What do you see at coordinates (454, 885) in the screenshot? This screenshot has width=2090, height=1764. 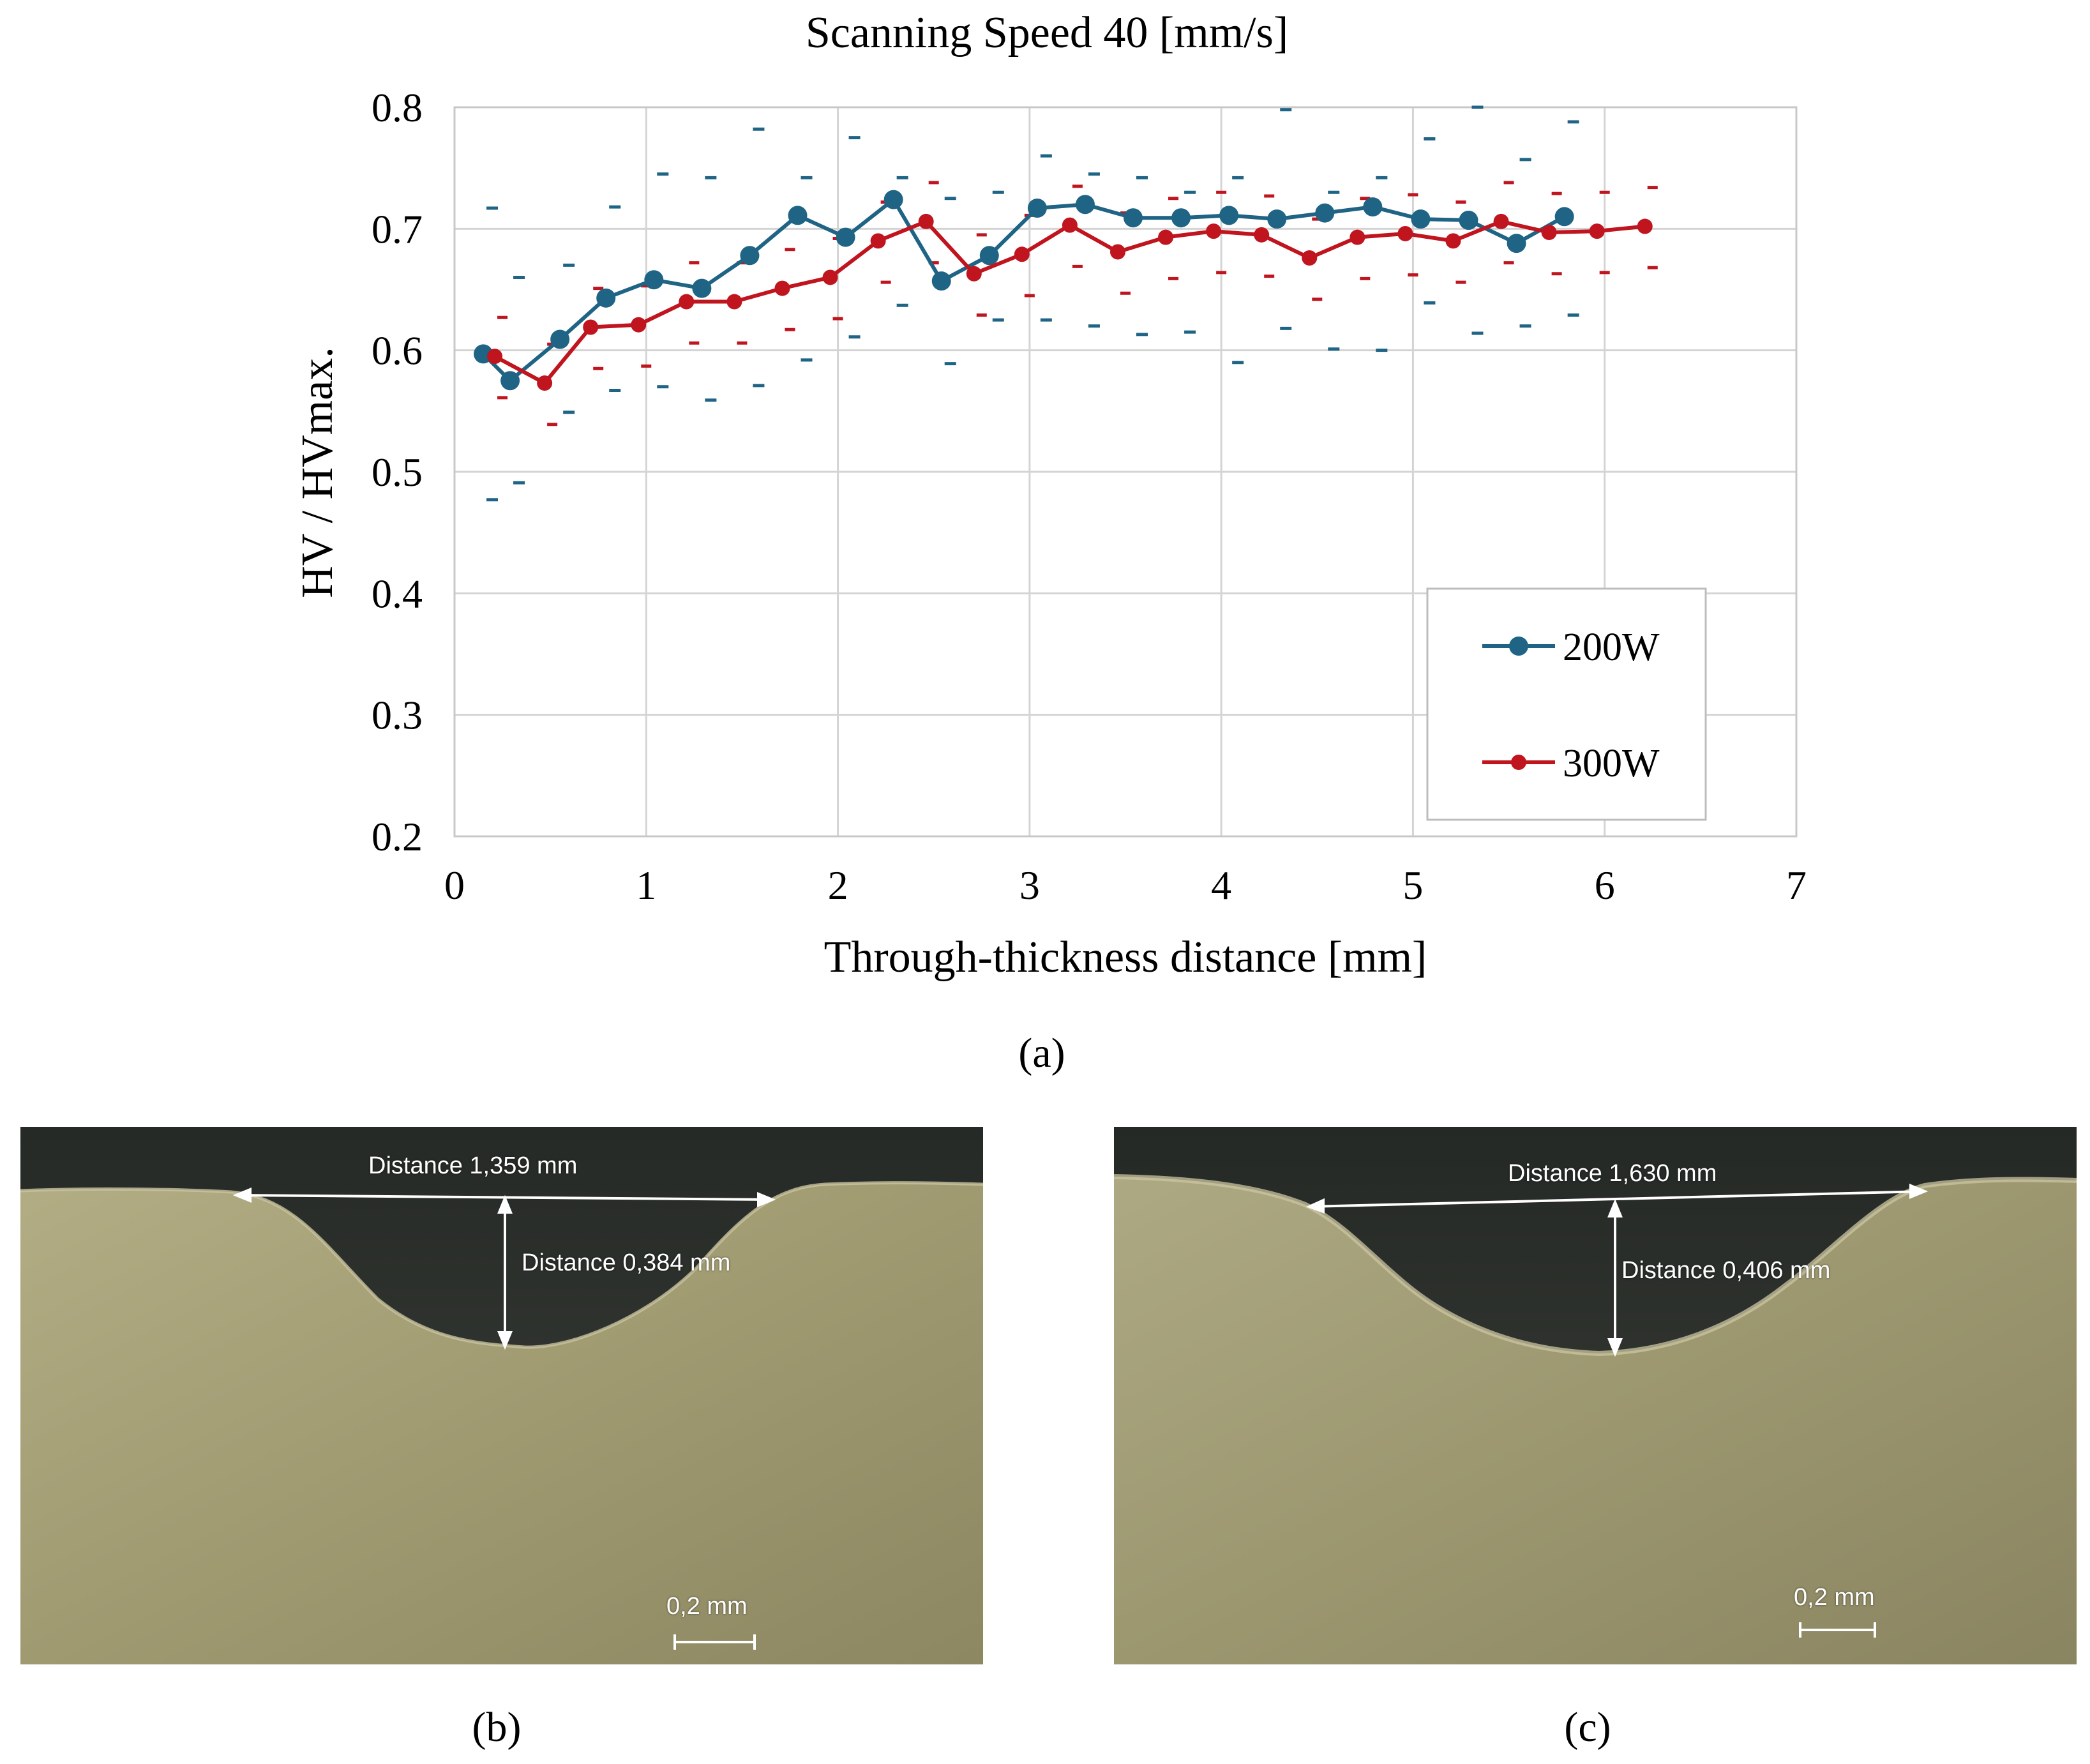 I see `x-tick-label: 0` at bounding box center [454, 885].